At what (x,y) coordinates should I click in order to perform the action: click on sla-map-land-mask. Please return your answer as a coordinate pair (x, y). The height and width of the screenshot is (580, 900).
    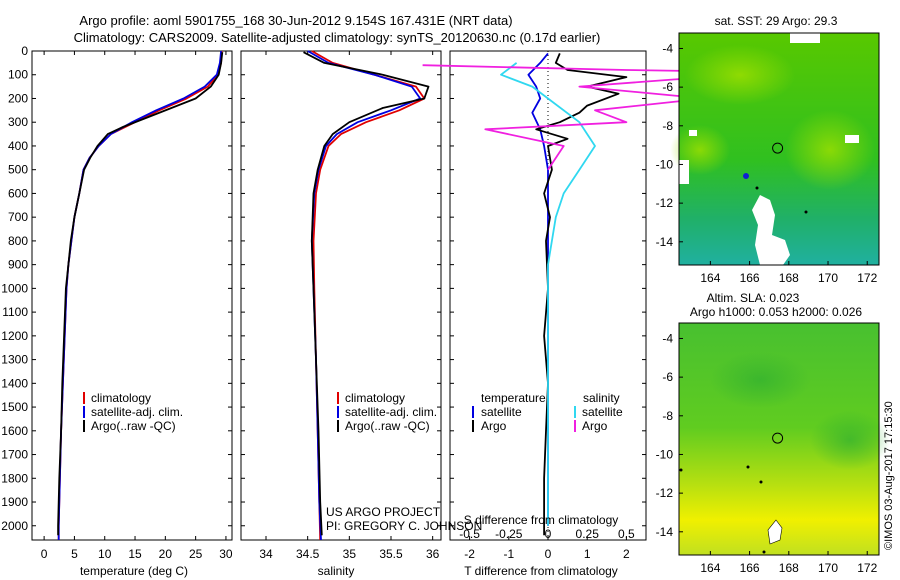
    Looking at the image, I should click on (775, 532).